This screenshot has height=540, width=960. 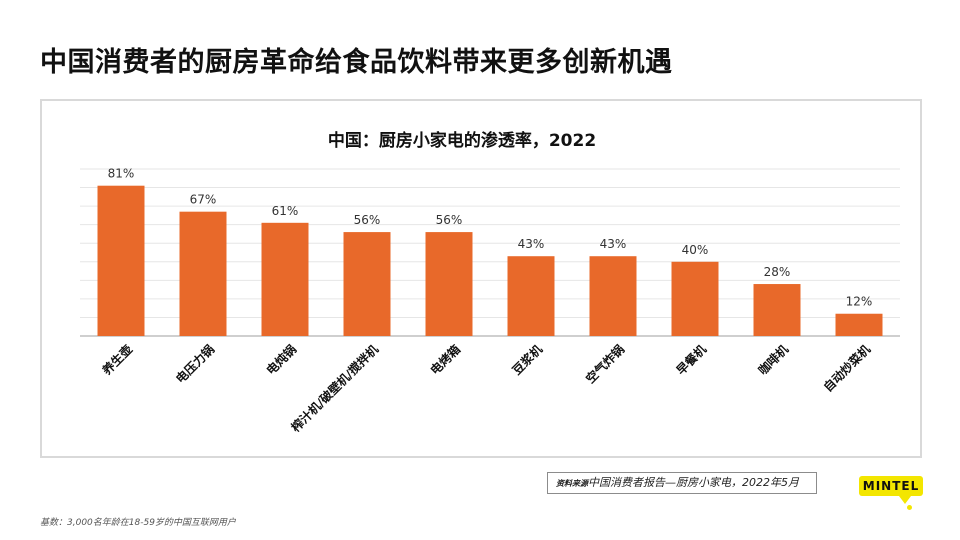 What do you see at coordinates (462, 140) in the screenshot?
I see `chart-title: 中国：厨房小家电的渗透率，2022` at bounding box center [462, 140].